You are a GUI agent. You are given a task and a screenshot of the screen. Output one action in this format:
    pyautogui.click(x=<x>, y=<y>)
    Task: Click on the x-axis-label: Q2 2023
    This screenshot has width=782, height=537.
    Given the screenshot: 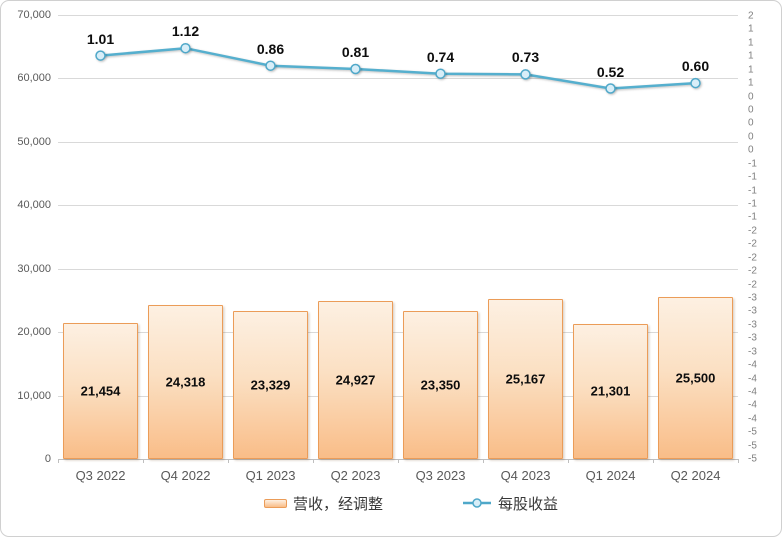 What is the action you would take?
    pyautogui.click(x=355, y=475)
    